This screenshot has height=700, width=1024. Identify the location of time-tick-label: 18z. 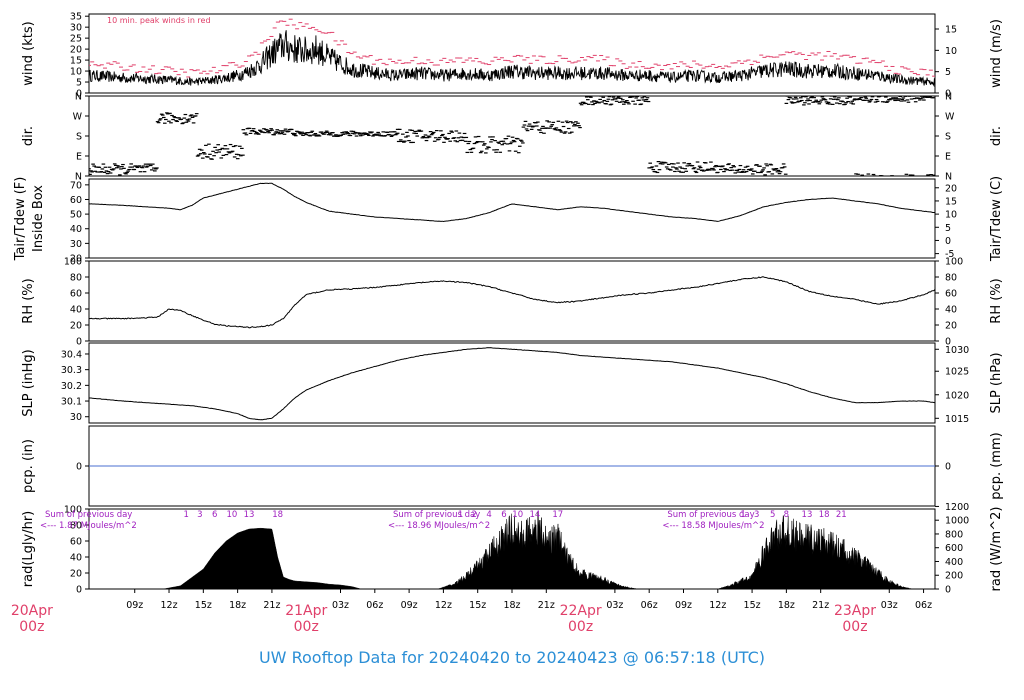
(237, 605).